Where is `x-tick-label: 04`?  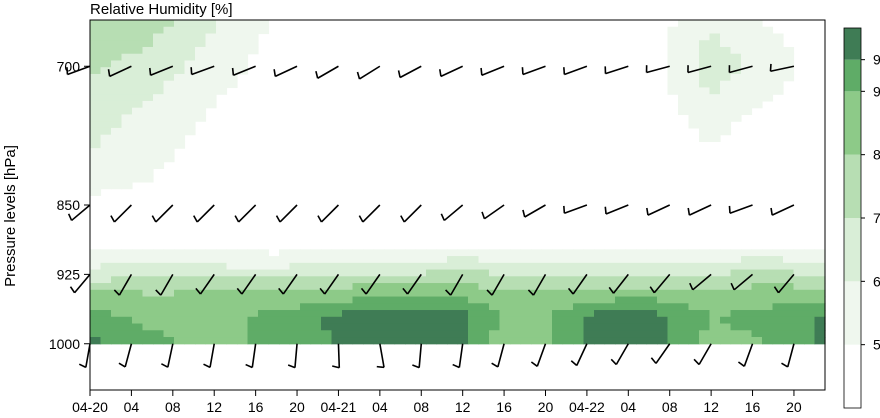 x-tick-label: 04 is located at coordinates (629, 407).